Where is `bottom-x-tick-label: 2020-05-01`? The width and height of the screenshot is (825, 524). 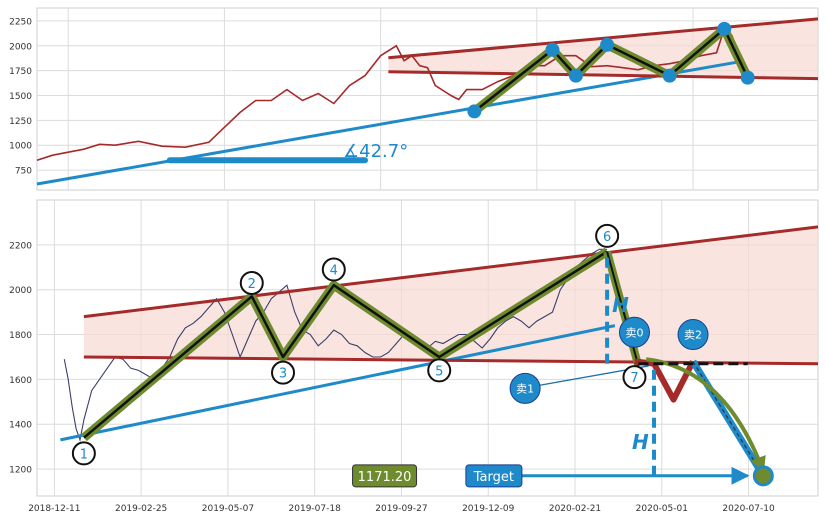
bottom-x-tick-label: 2020-05-01 is located at coordinates (662, 509).